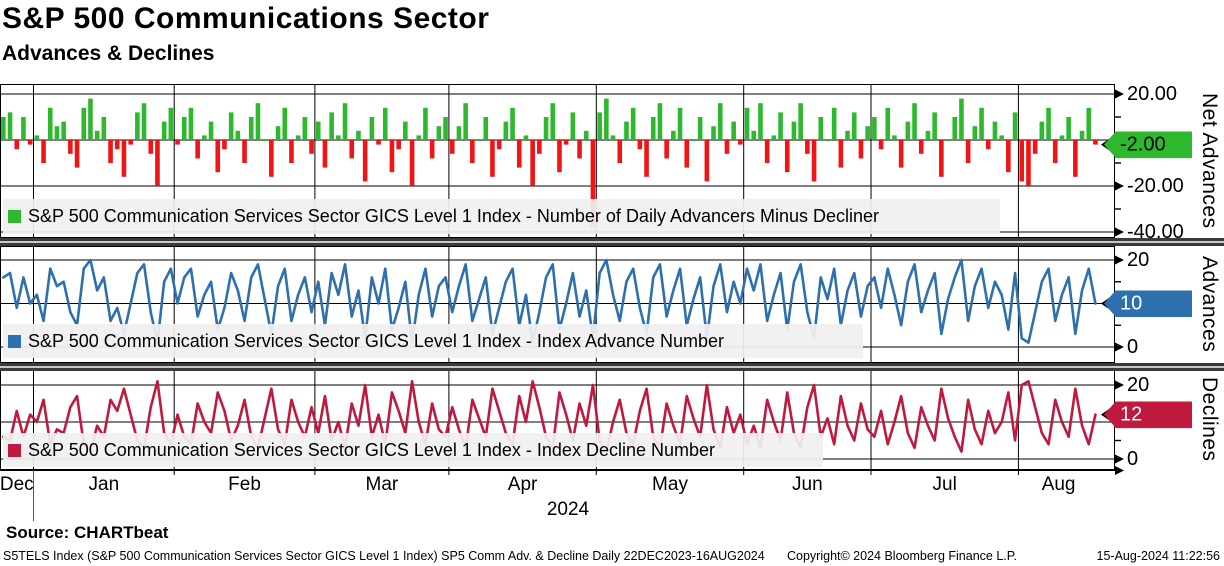 This screenshot has height=566, width=1224. What do you see at coordinates (1148, 415) in the screenshot?
I see `last-value-badge-declines: 12` at bounding box center [1148, 415].